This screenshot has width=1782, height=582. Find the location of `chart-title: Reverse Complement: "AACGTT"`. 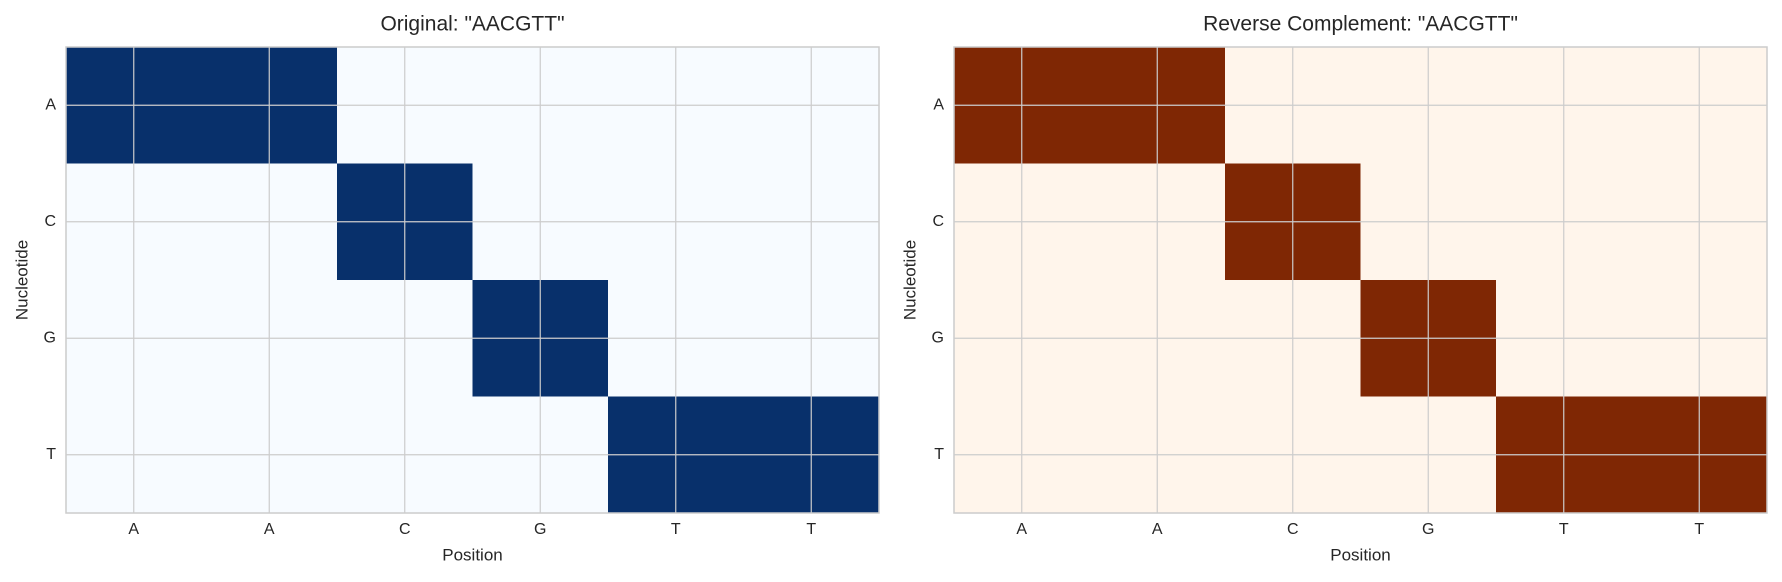

chart-title: Reverse Complement: "AACGTT" is located at coordinates (1360, 24).